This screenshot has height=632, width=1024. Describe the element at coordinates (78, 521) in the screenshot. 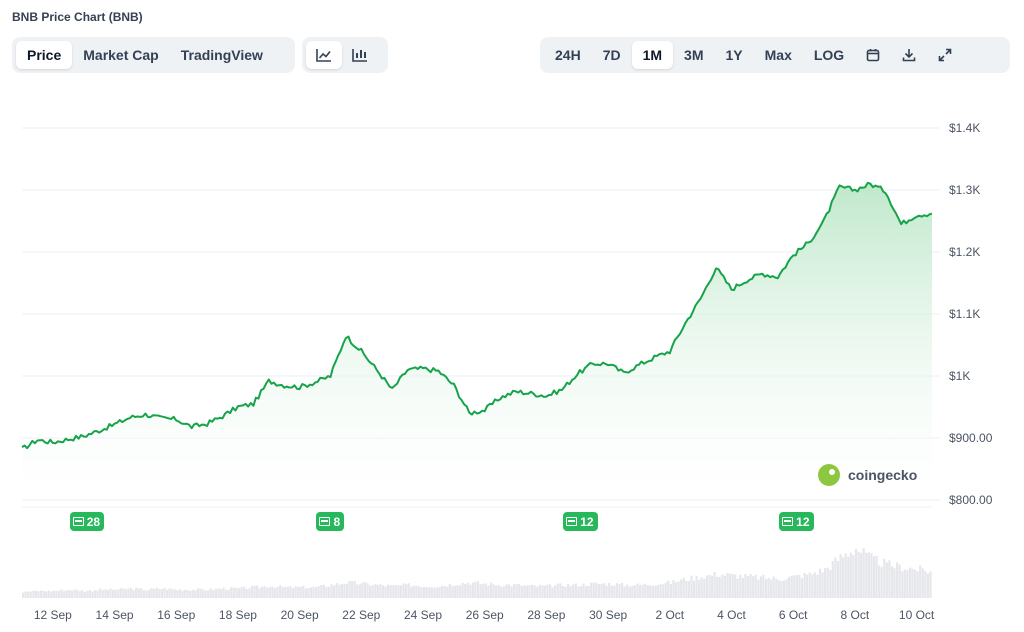

I see `news-icon` at that location.